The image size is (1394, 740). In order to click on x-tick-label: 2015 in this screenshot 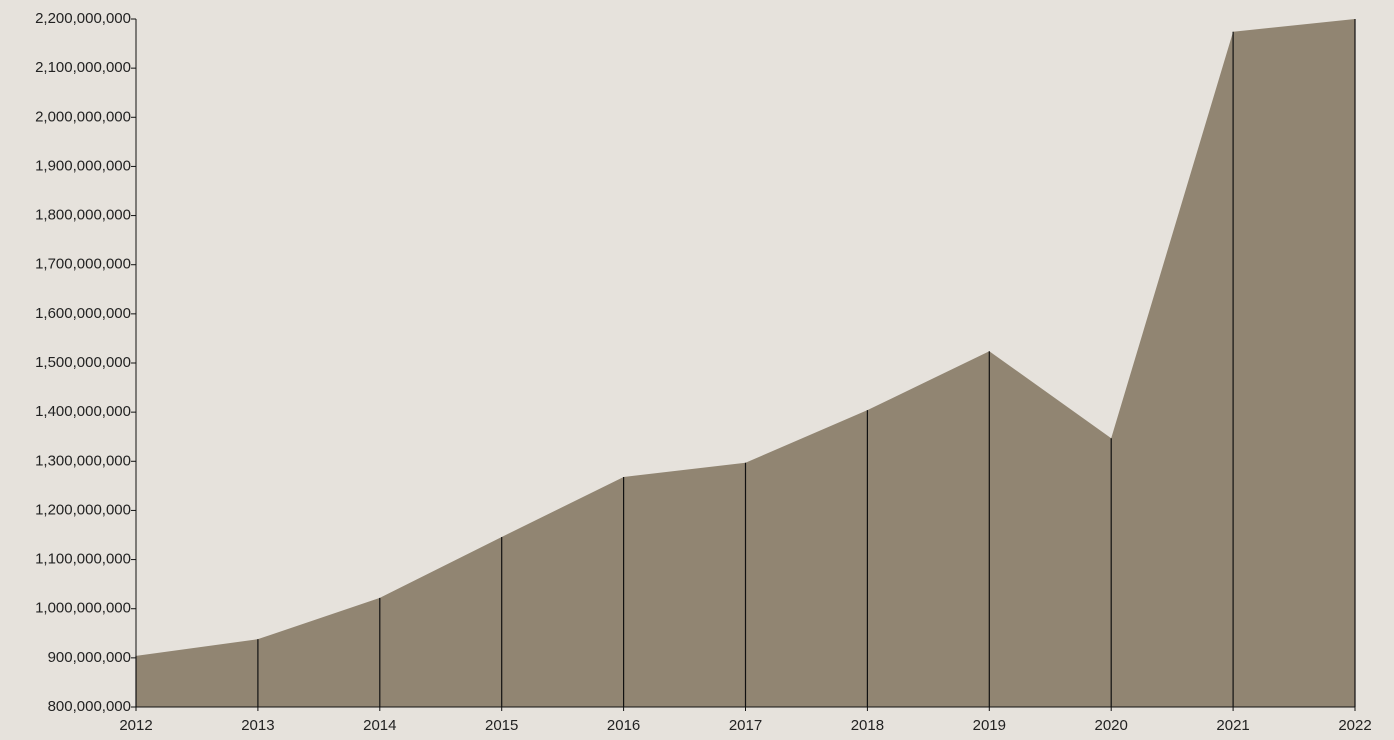, I will do `click(501, 725)`.